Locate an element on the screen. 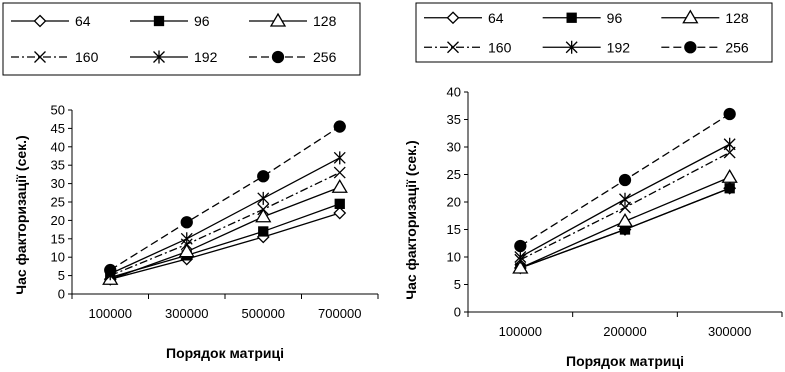 The image size is (785, 372). x-tick-label: 200000 is located at coordinates (624, 331).